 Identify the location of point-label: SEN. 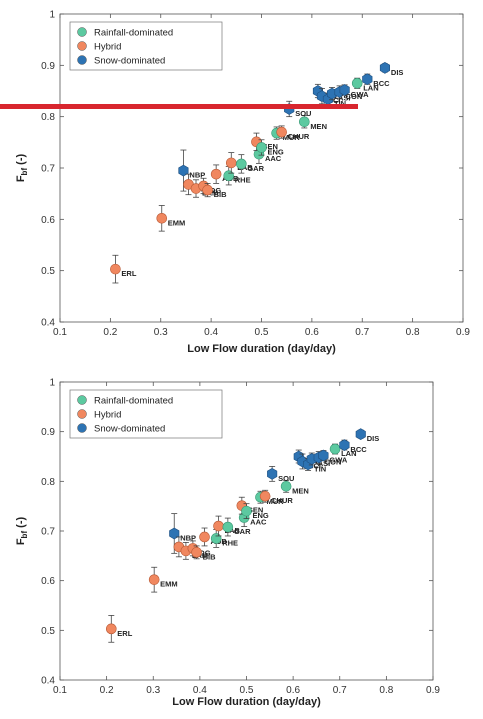
(269, 146).